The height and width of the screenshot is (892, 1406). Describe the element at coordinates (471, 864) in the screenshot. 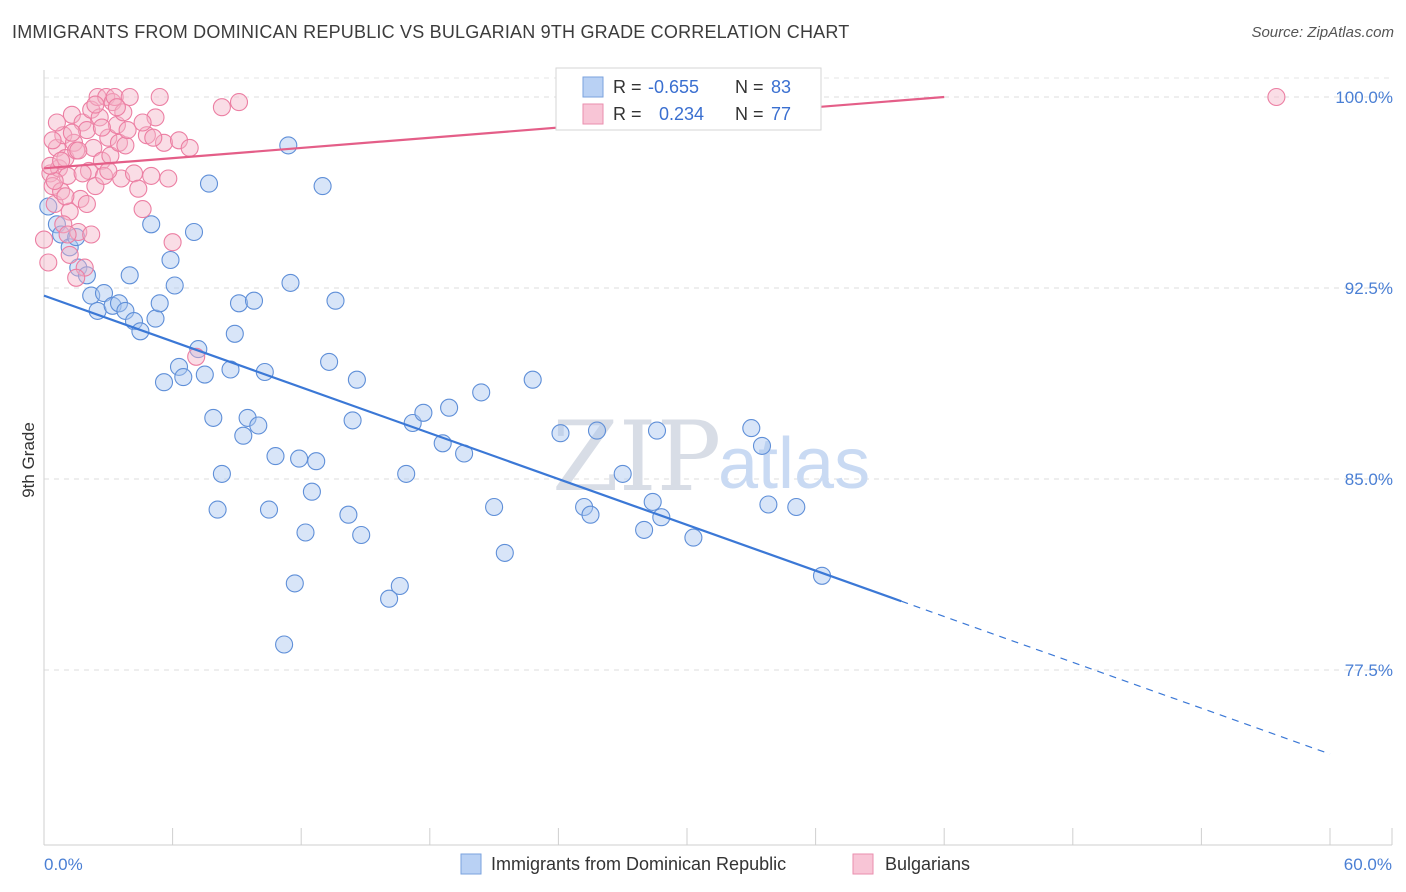

I see `series-legend-swatch-blue` at that location.